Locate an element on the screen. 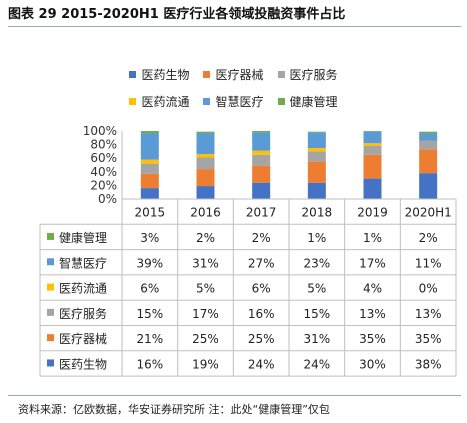  legend-row-2: 医药流通 智慧医疗 健康管理 is located at coordinates (233, 101).